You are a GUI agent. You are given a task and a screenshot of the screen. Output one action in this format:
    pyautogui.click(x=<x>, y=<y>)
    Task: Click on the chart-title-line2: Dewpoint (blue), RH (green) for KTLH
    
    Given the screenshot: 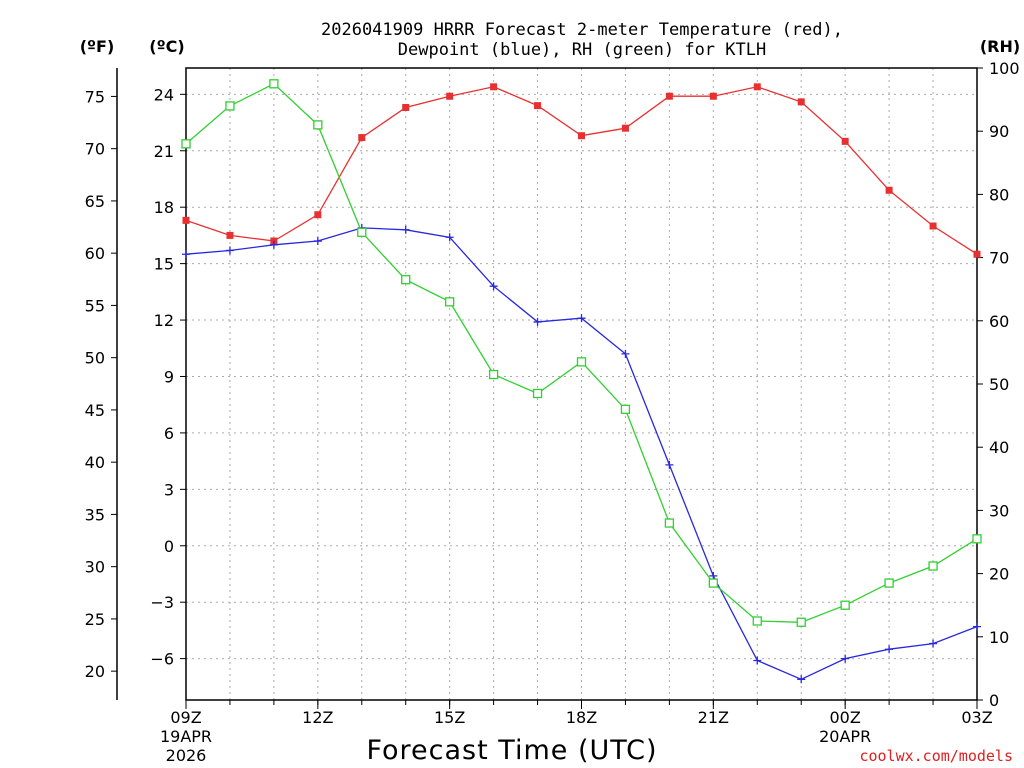 What is the action you would take?
    pyautogui.click(x=582, y=50)
    